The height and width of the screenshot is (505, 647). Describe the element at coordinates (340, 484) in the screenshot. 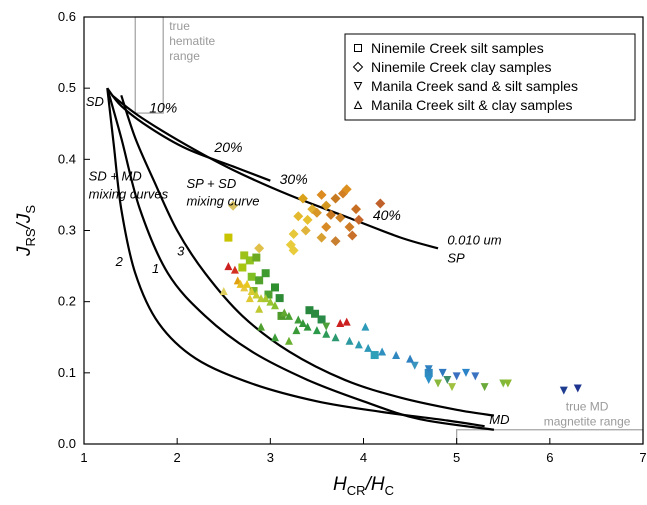

I see `x-title-main: H` at that location.